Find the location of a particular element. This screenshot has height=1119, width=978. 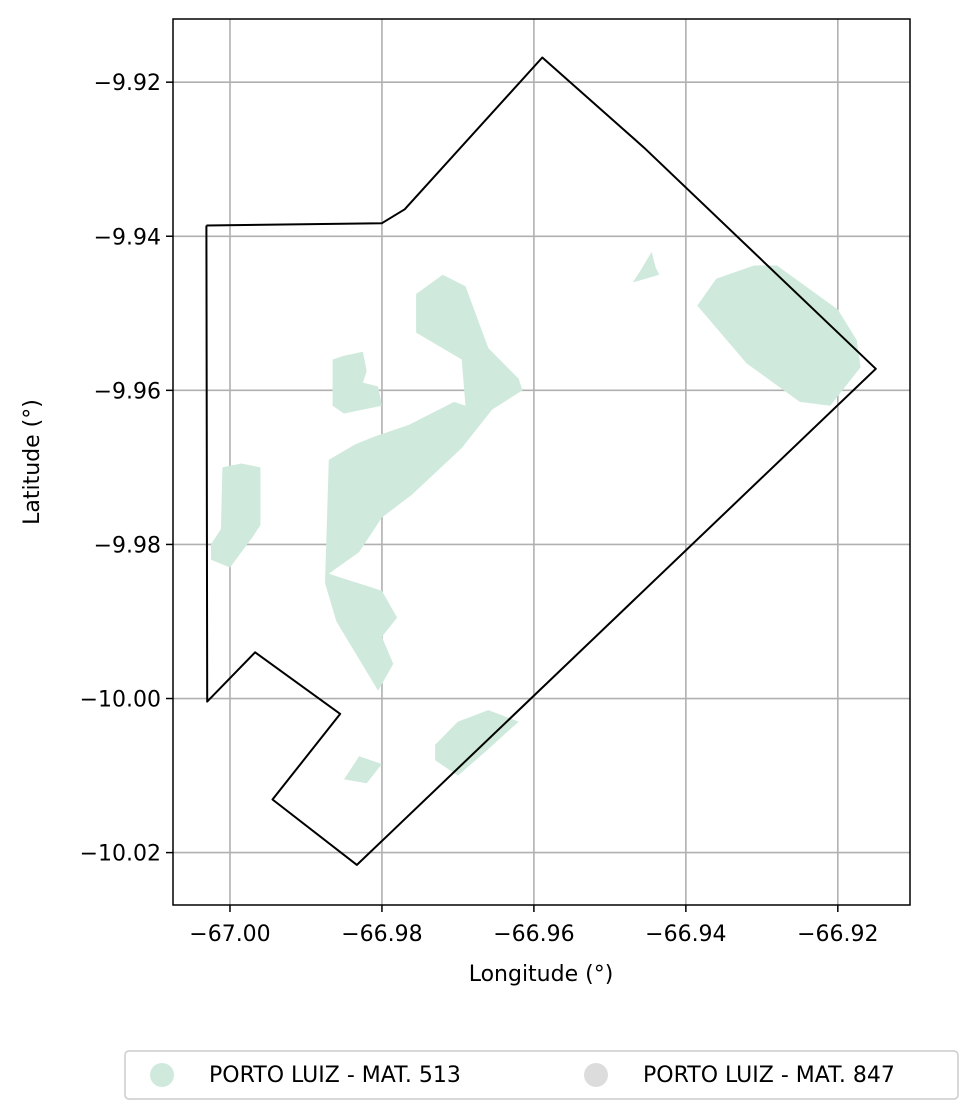

legend-label-series-1: PORTO LUIZ - MAT. 847 is located at coordinates (769, 1075).